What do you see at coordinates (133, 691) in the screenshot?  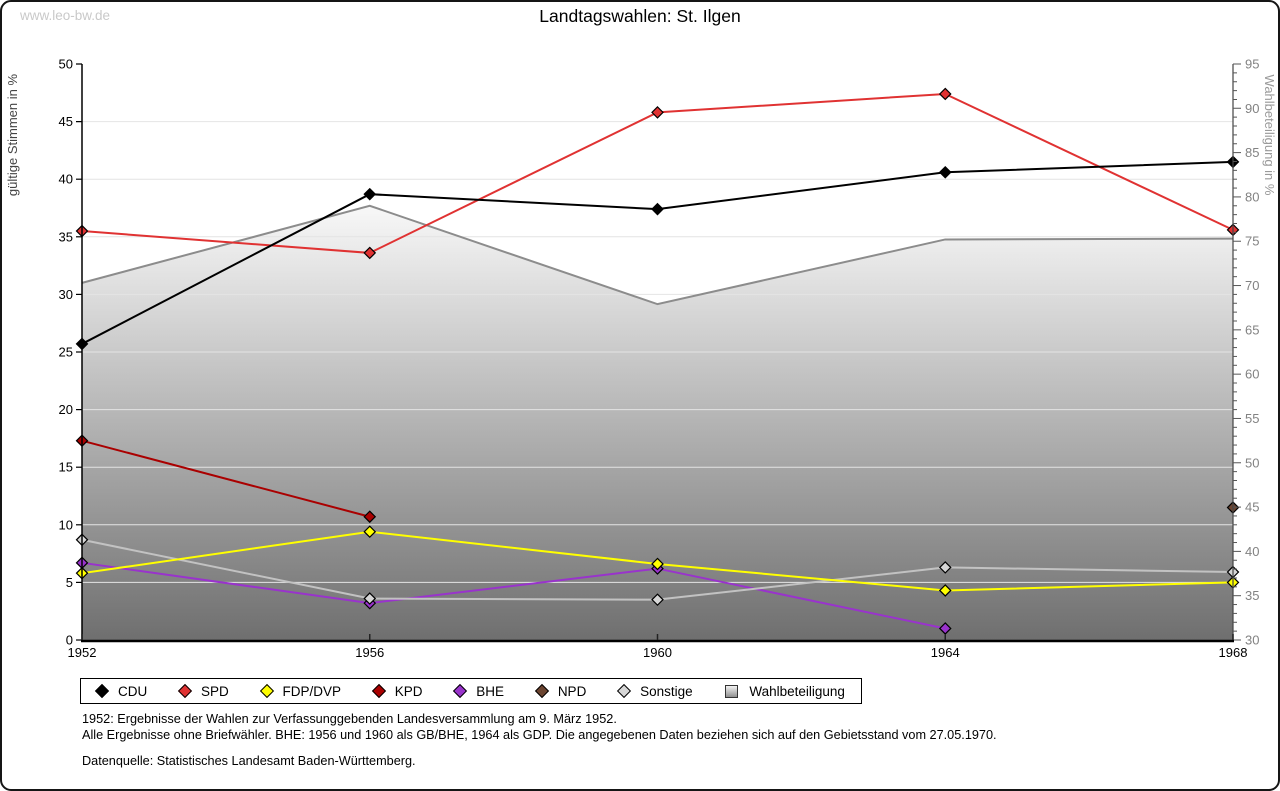 I see `legend-label-cdu: CDU` at bounding box center [133, 691].